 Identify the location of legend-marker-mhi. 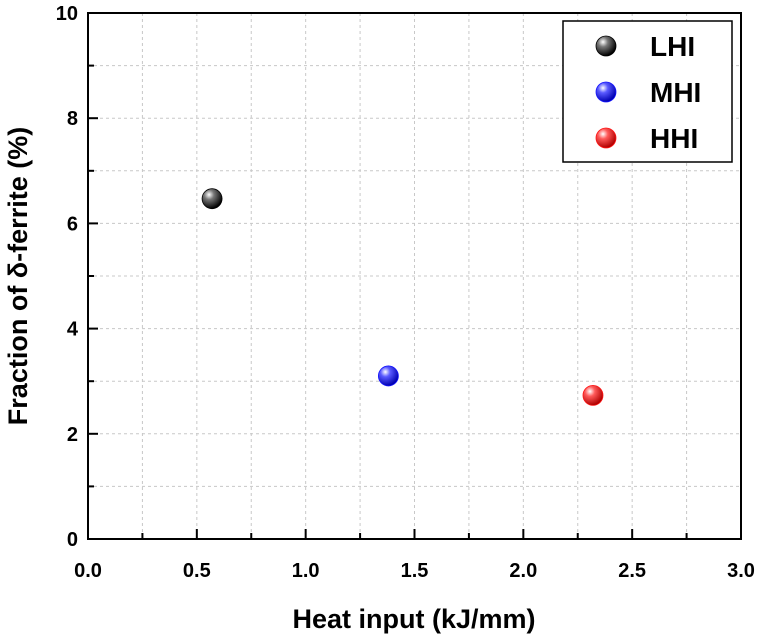
(606, 92).